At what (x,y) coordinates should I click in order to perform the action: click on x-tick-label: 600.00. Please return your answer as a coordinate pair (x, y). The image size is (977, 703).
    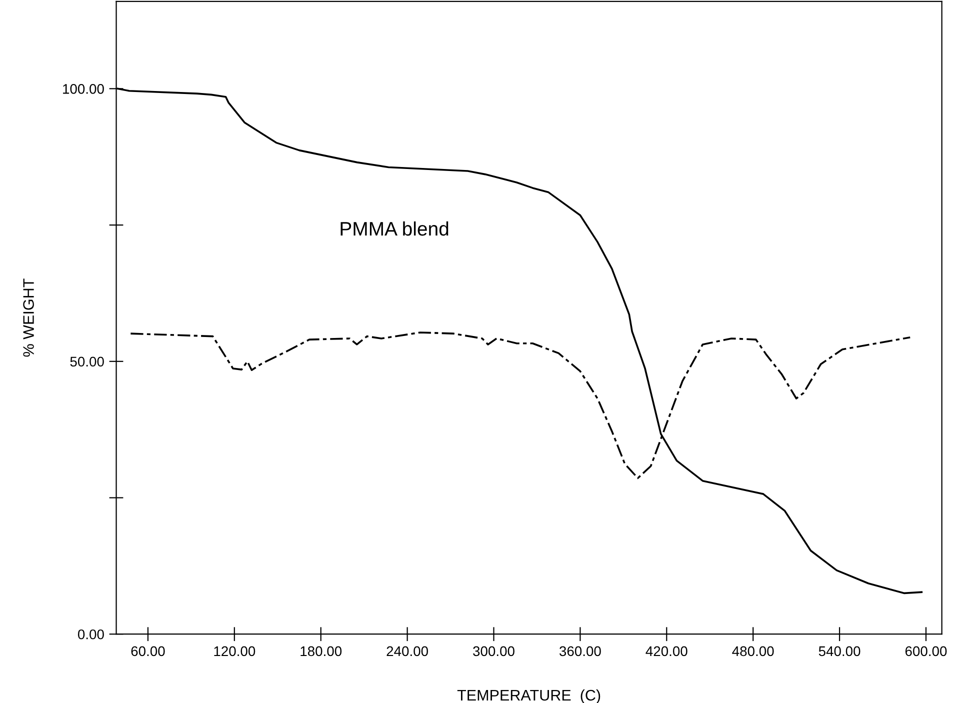
    Looking at the image, I should click on (926, 651).